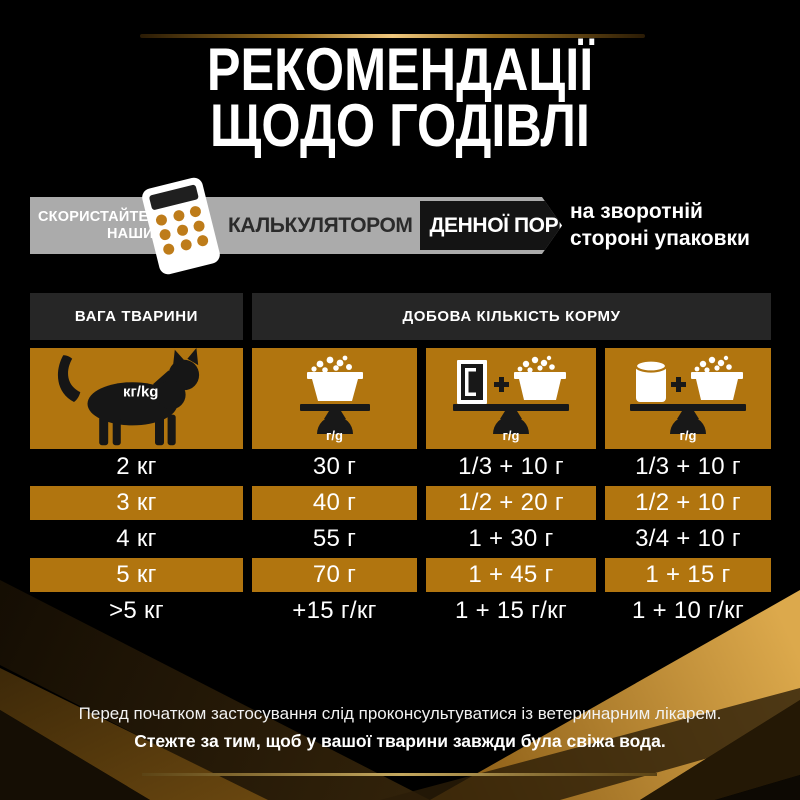 The width and height of the screenshot is (800, 800). Describe the element at coordinates (334, 394) in the screenshot. I see `dry-food-bowl-icon` at that location.